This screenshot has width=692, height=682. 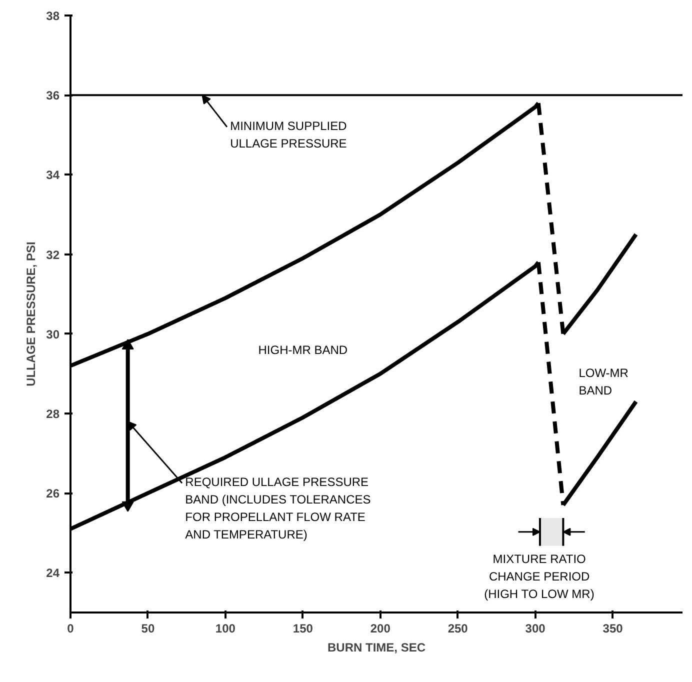 What do you see at coordinates (53, 334) in the screenshot?
I see `y-tick-label: 30` at bounding box center [53, 334].